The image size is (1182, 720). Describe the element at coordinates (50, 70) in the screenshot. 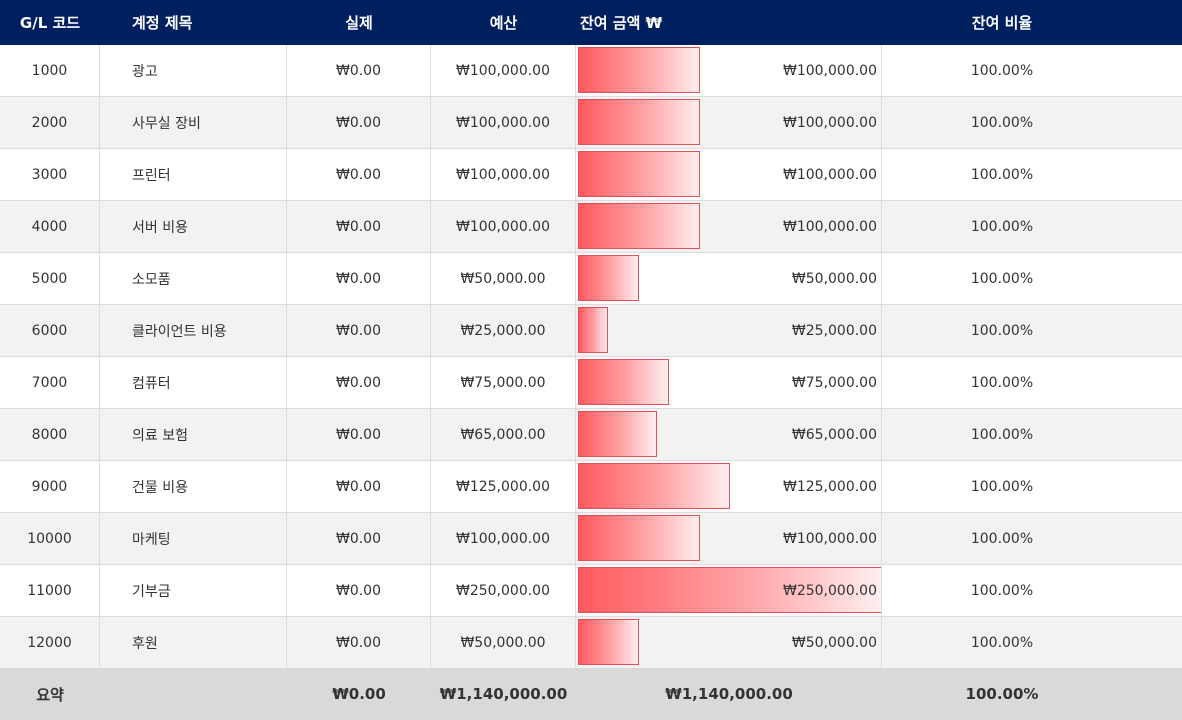

I see `gl-code-cell: 1000` at that location.